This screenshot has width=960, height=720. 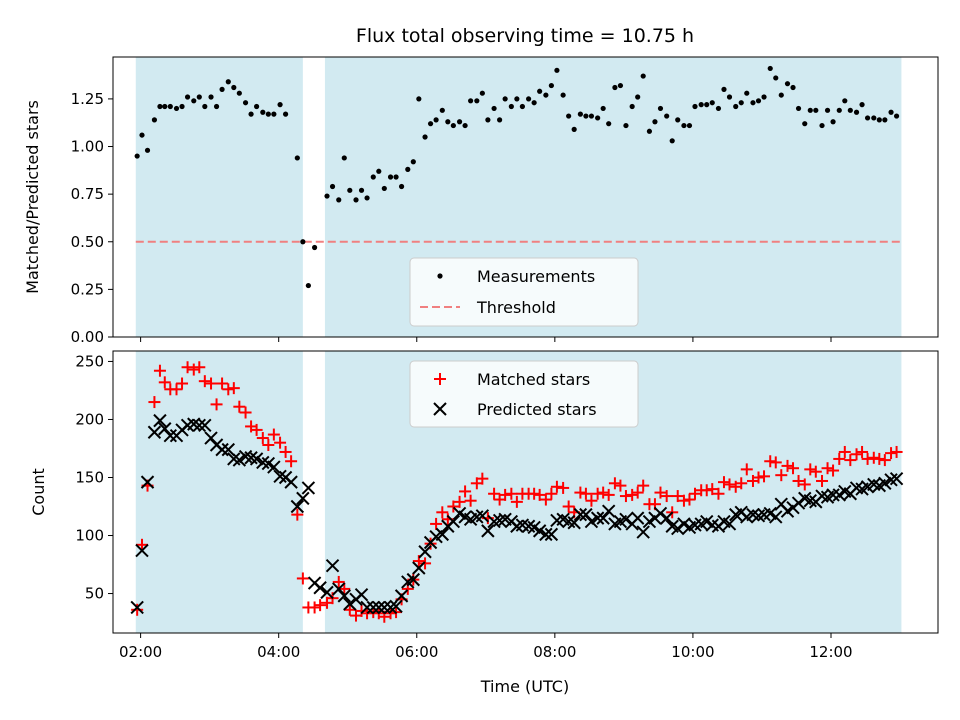 I want to click on legend-measurements-label: Measurements, so click(x=536, y=276).